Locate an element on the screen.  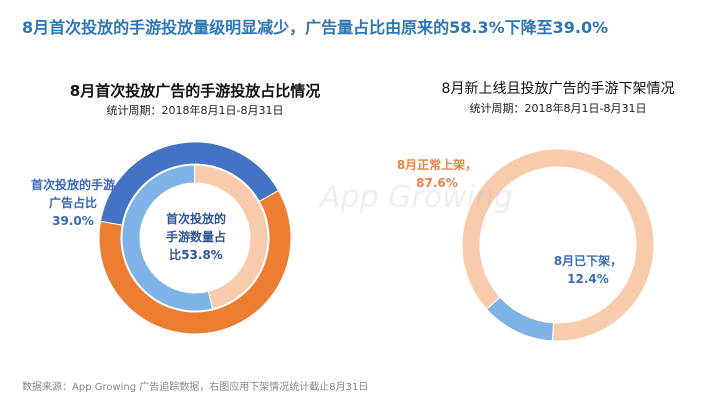
segment-label: 8月已下架， 12.4% is located at coordinates (588, 270).